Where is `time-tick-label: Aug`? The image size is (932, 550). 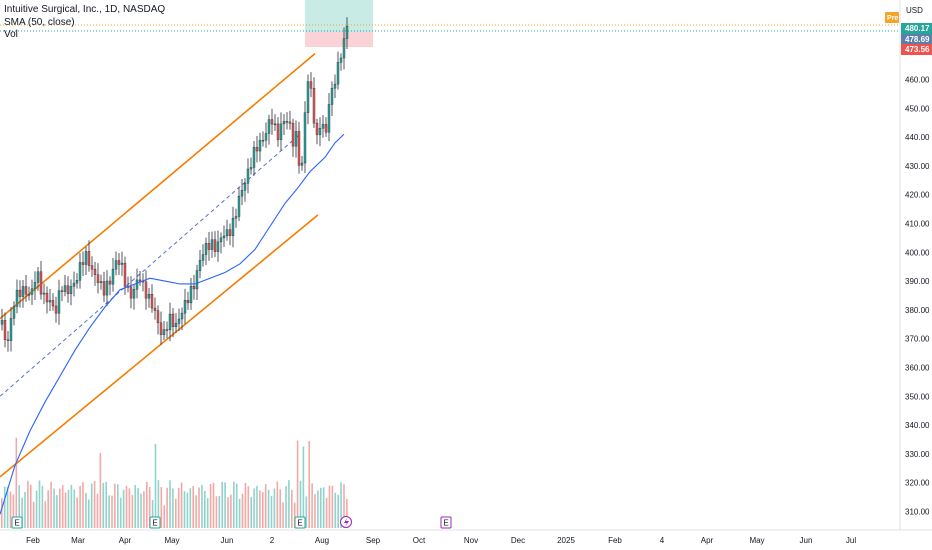
time-tick-label: Aug is located at coordinates (322, 540).